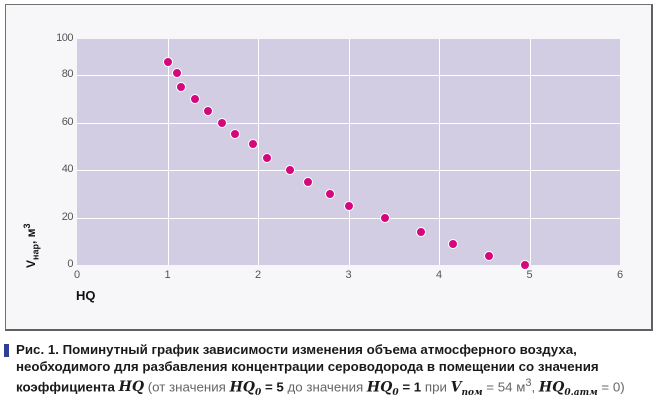 This screenshot has width=658, height=402. Describe the element at coordinates (70, 264) in the screenshot. I see `y-tick-label: 0` at that location.